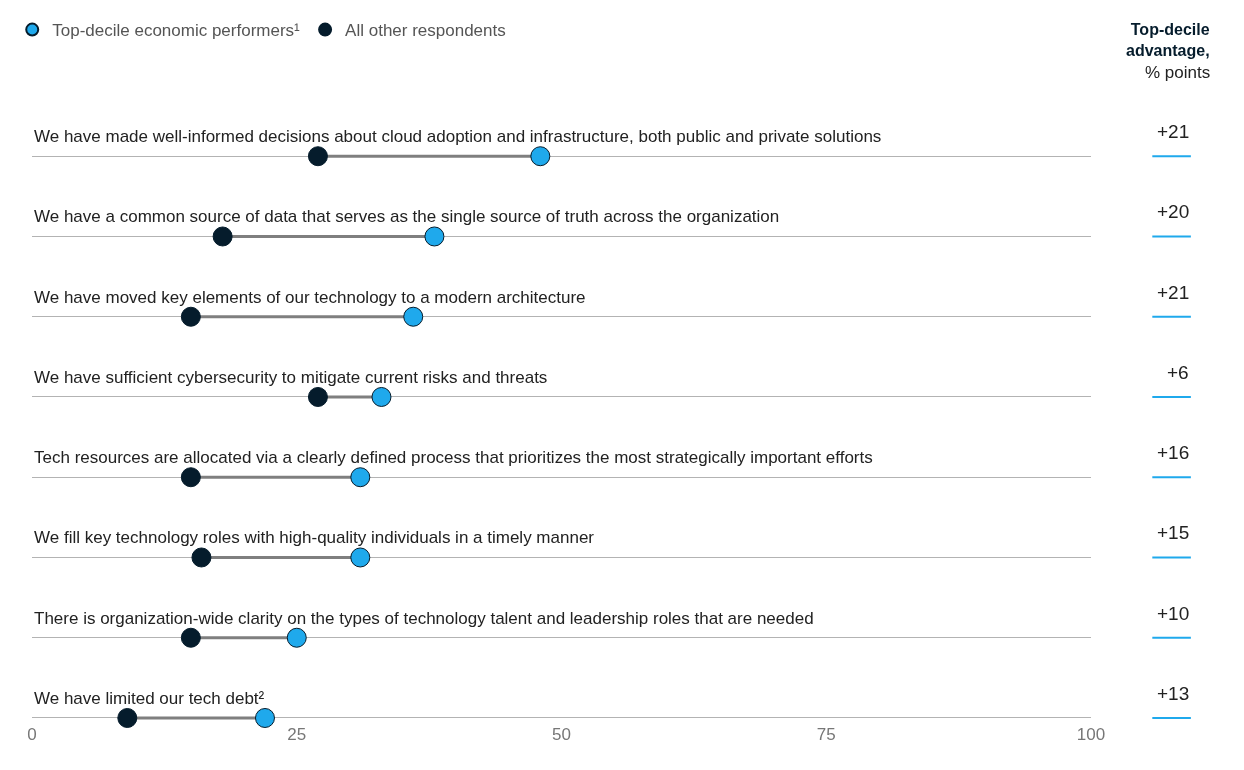 The width and height of the screenshot is (1244, 770). Describe the element at coordinates (176, 31) in the screenshot. I see `legend-label: Top-decile economic performers¹` at that location.